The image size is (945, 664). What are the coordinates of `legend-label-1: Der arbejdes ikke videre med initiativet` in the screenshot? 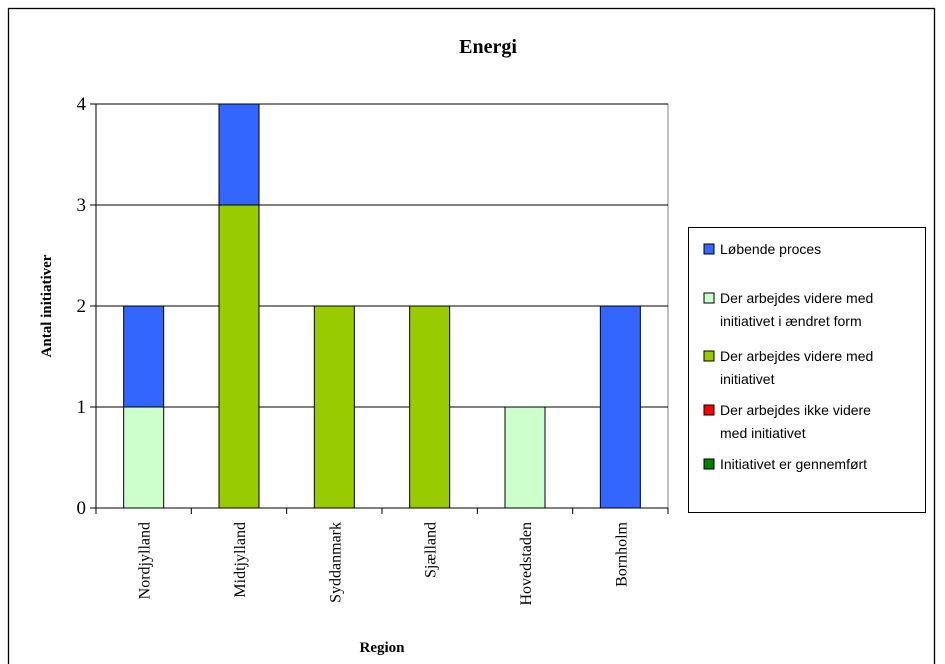 It's located at (795, 421).